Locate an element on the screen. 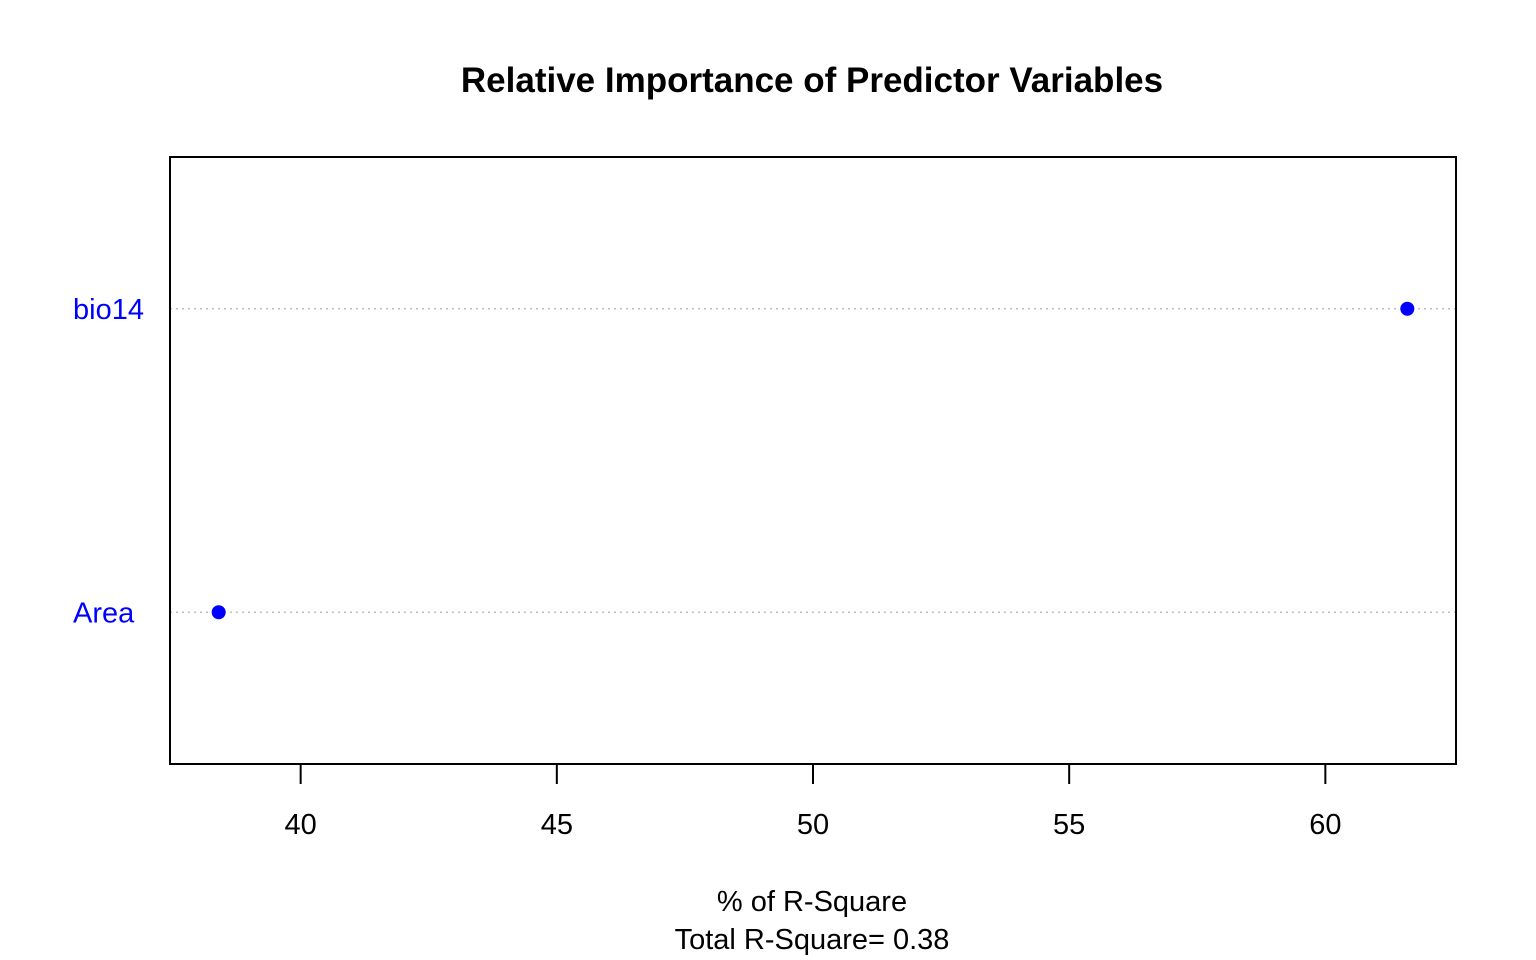 The height and width of the screenshot is (960, 1536). x-tick-label: 45 is located at coordinates (557, 825).